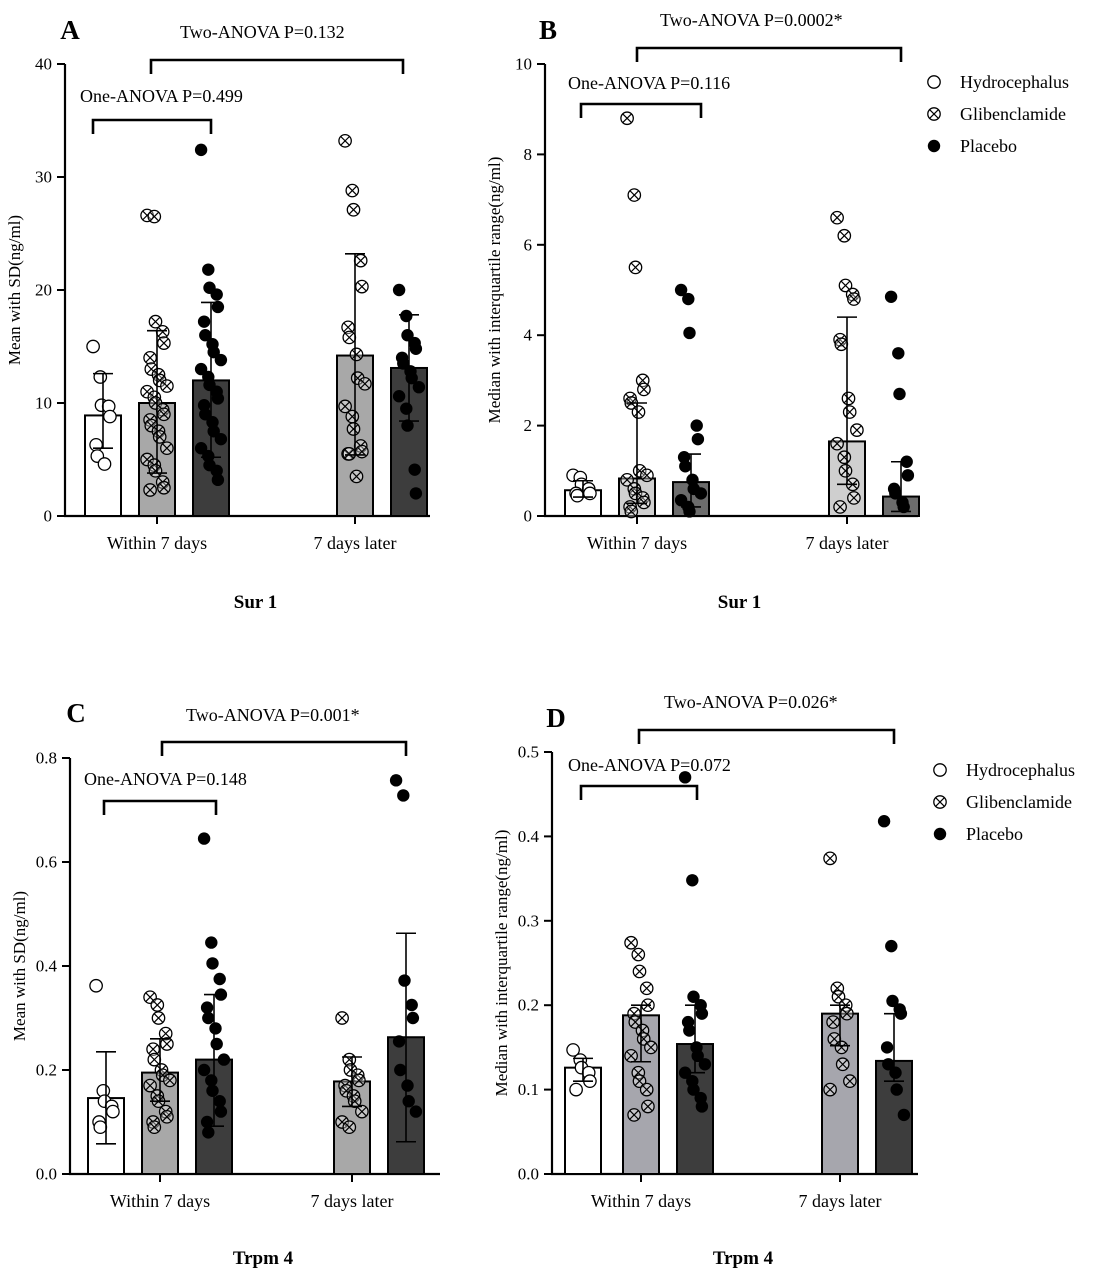  What do you see at coordinates (934, 146) in the screenshot?
I see `legend-marker-placebo-shape` at bounding box center [934, 146].